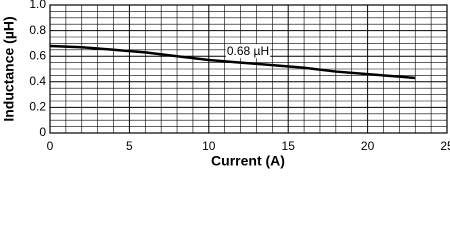 This screenshot has height=240, width=450. Describe the element at coordinates (289, 146) in the screenshot. I see `x-tick-label: 15` at that location.